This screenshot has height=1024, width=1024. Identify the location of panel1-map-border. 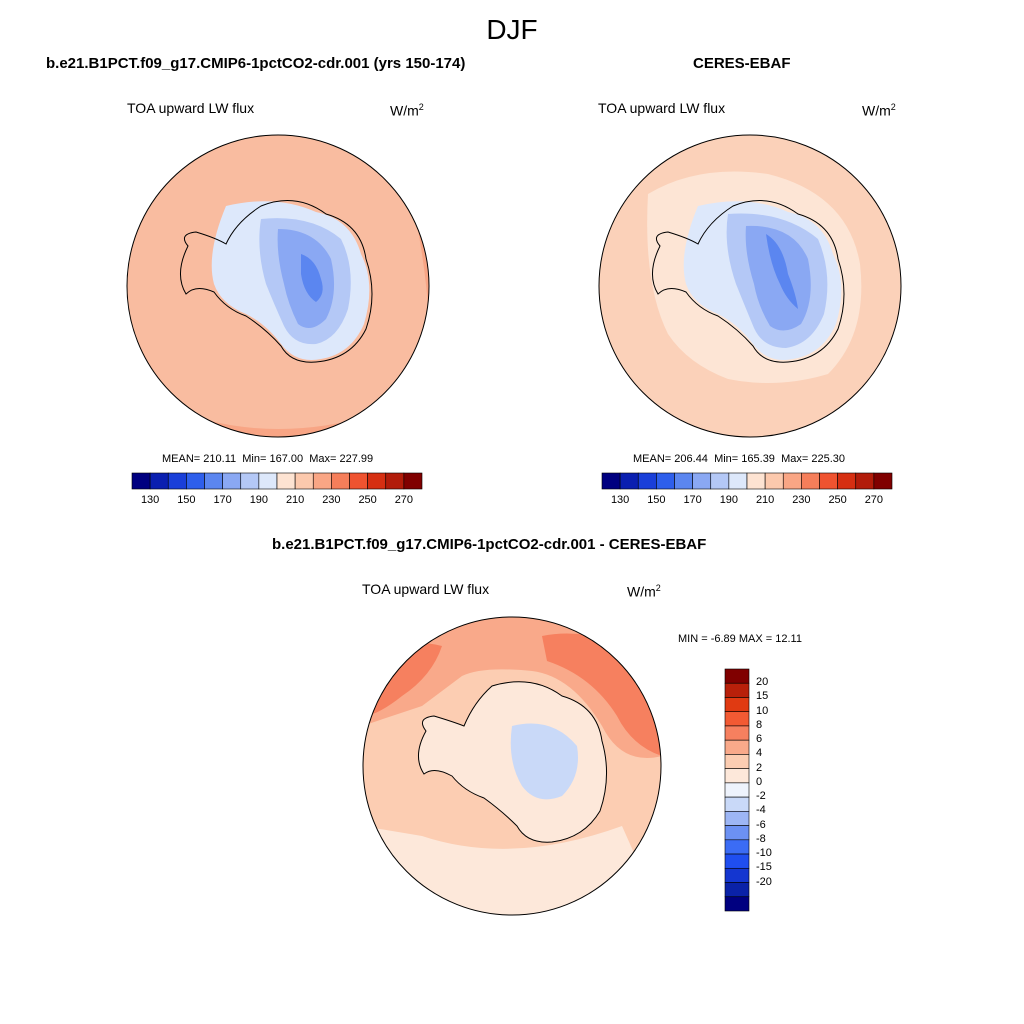
(278, 286).